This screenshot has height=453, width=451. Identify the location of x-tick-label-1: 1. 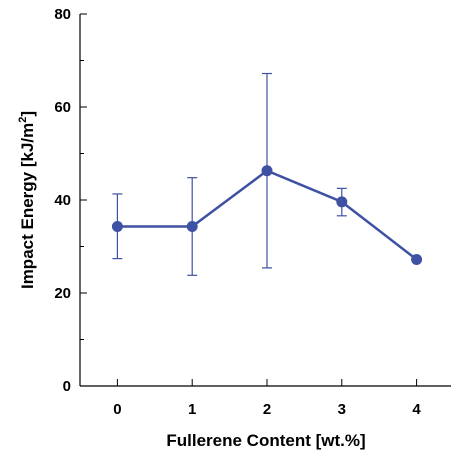
(192, 409).